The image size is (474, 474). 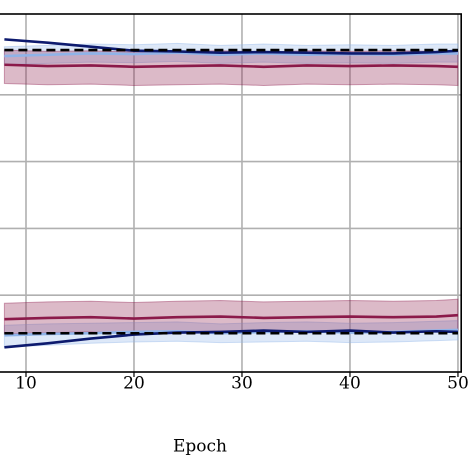 What do you see at coordinates (26, 384) in the screenshot?
I see `x-tick-label: 10` at bounding box center [26, 384].